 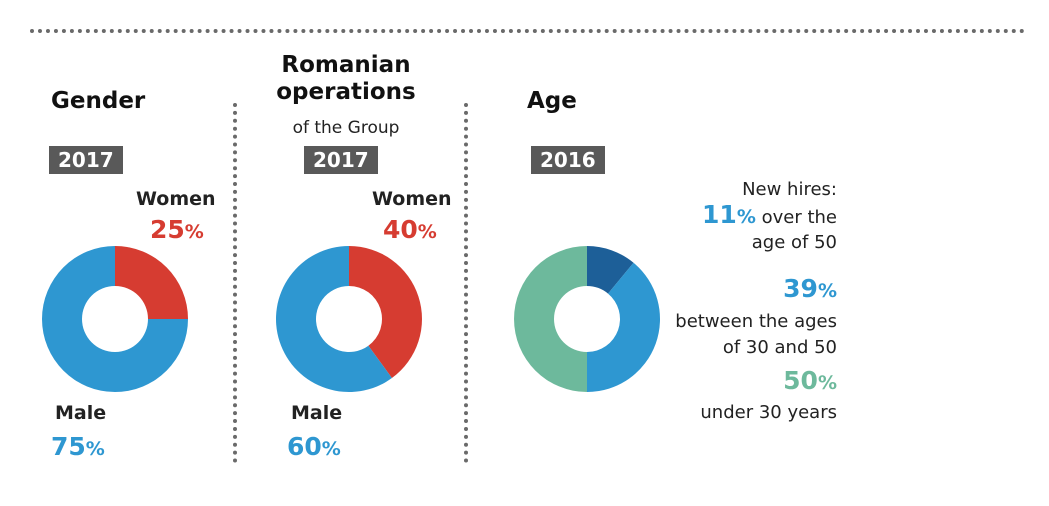 I want to click on romanian-title-line2: operations, so click(x=346, y=92).